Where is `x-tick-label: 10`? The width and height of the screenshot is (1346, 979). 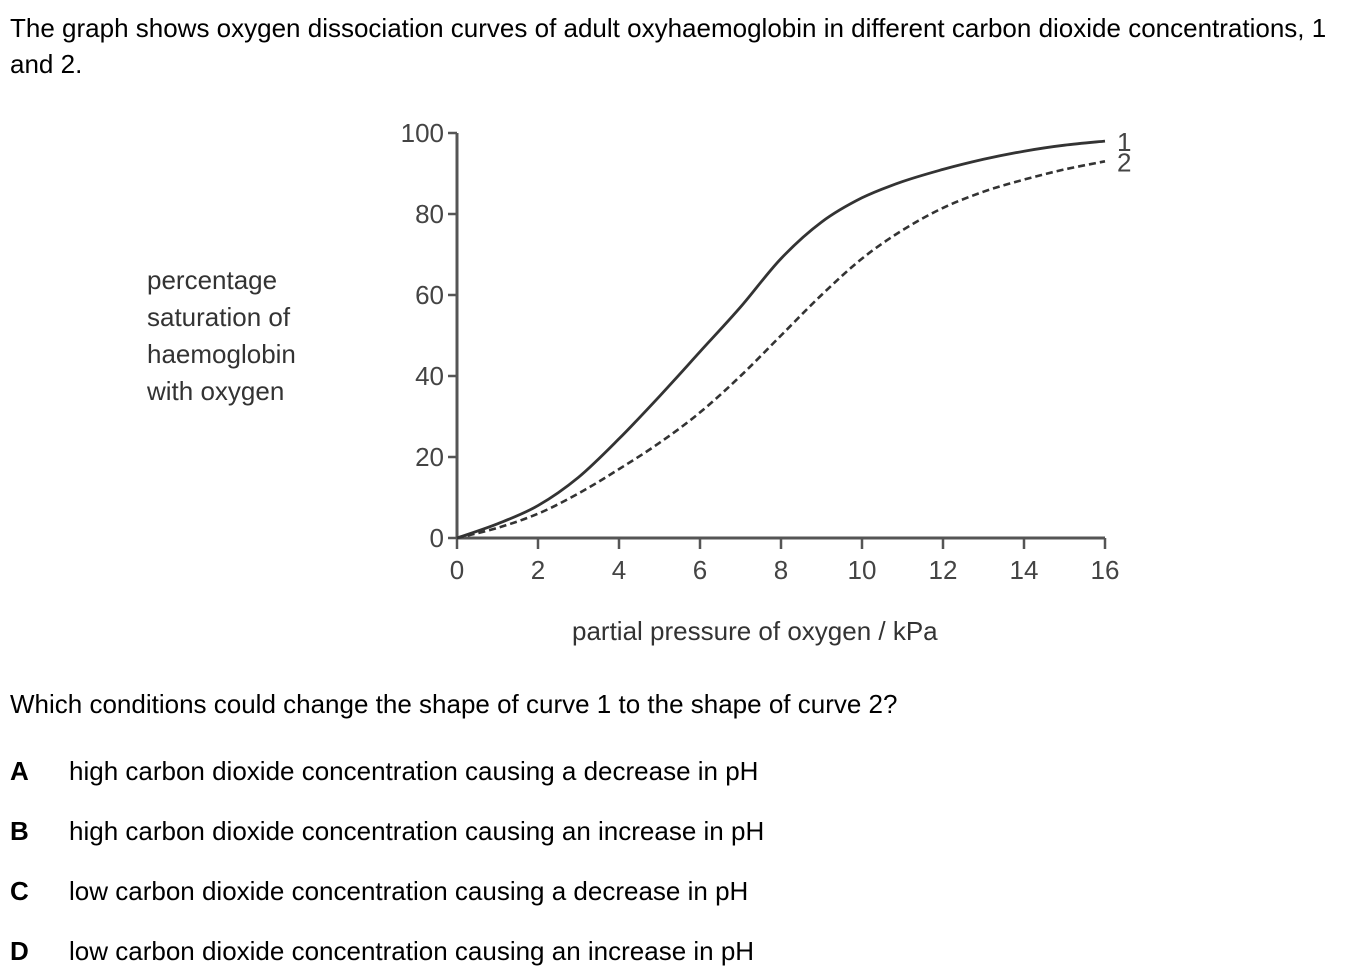 x-tick-label: 10 is located at coordinates (862, 570).